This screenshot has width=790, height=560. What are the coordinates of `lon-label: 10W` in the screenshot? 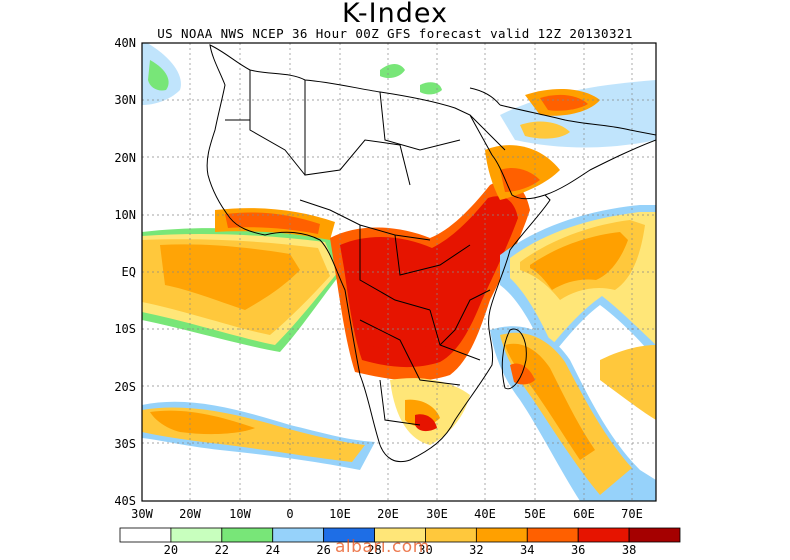 It's located at (240, 514).